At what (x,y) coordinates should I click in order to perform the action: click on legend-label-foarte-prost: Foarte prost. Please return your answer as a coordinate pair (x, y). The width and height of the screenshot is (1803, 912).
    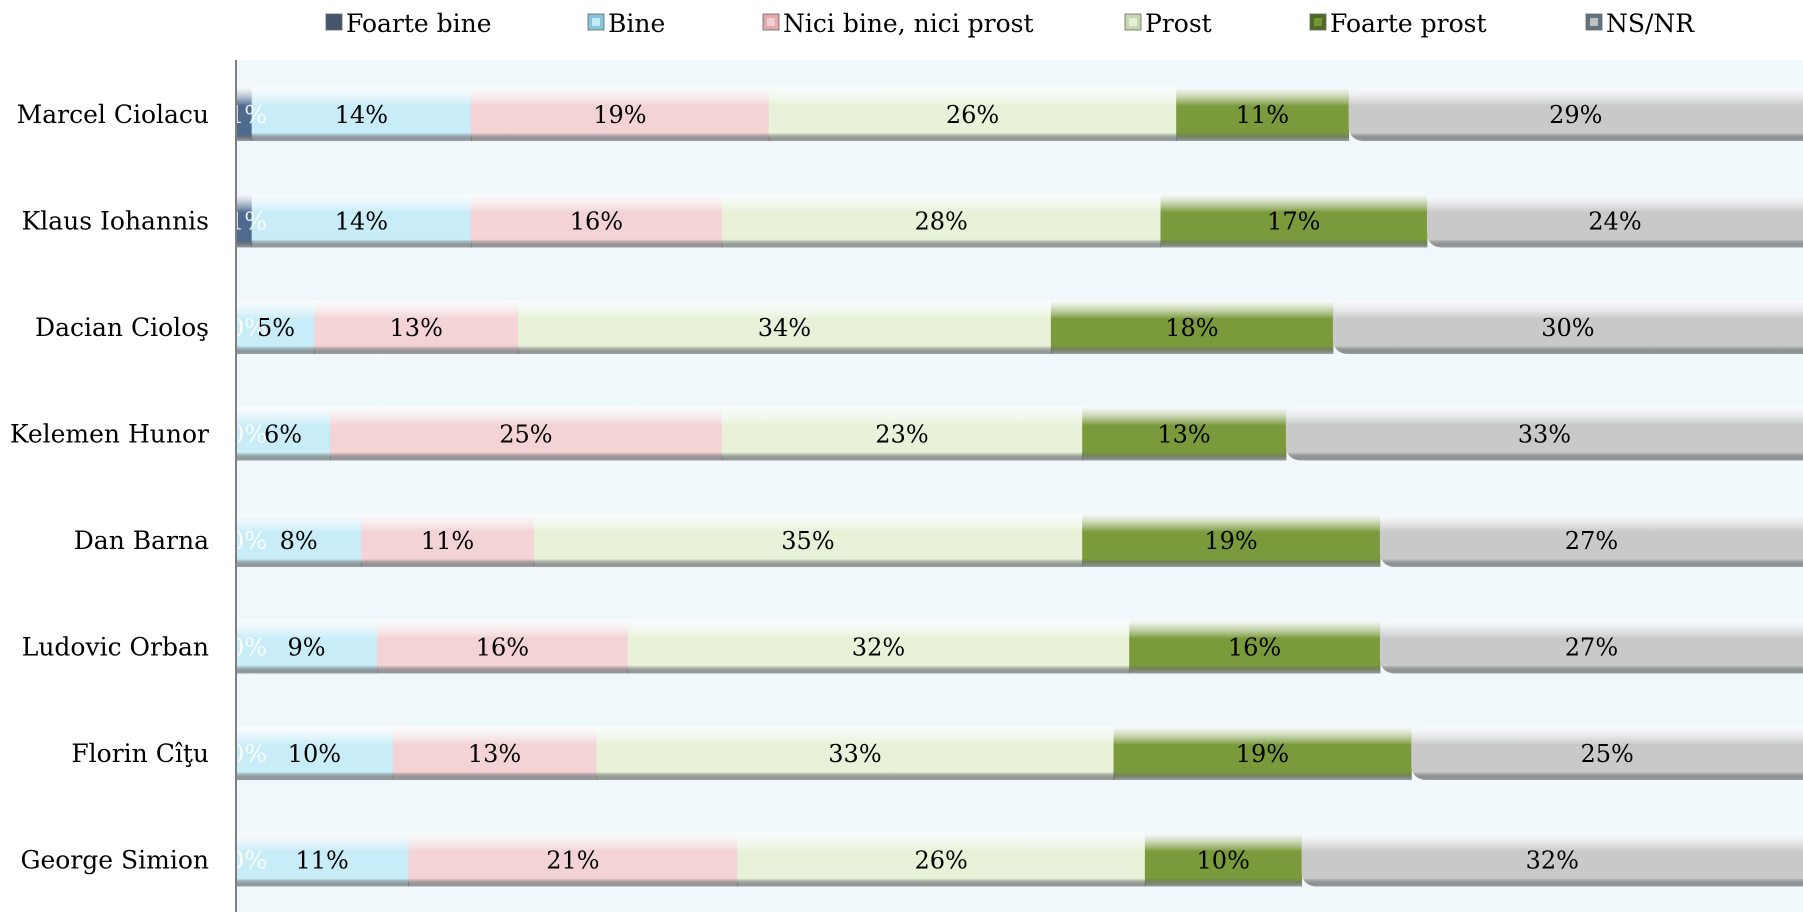
    Looking at the image, I should click on (1408, 23).